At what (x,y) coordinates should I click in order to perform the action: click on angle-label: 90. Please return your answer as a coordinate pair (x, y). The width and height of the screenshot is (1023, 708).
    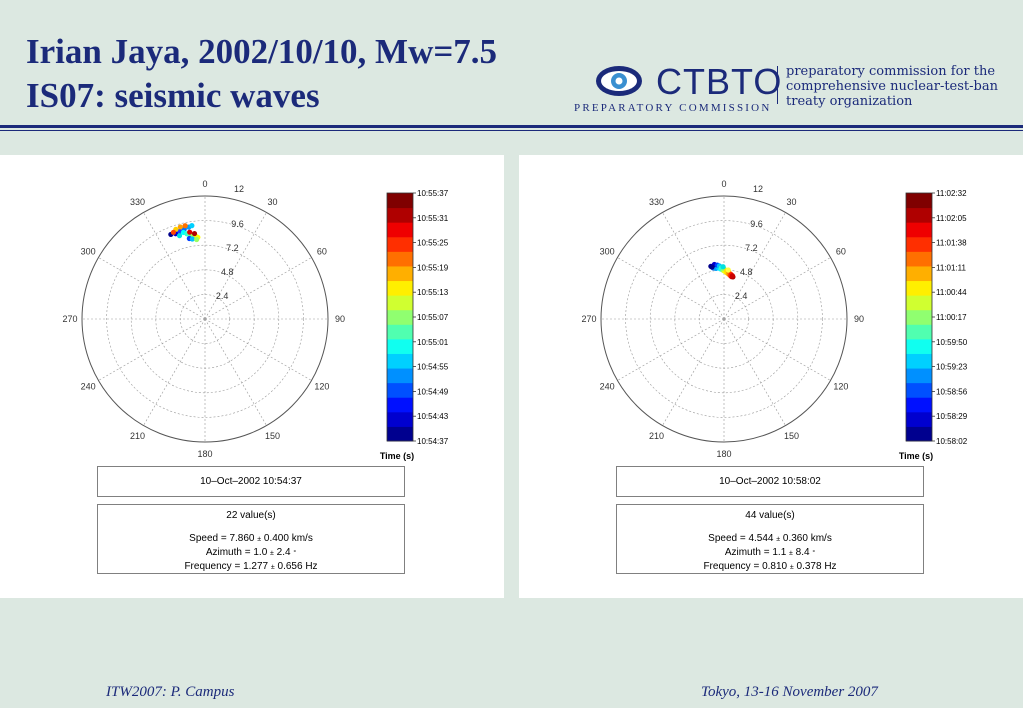
    Looking at the image, I should click on (340, 319).